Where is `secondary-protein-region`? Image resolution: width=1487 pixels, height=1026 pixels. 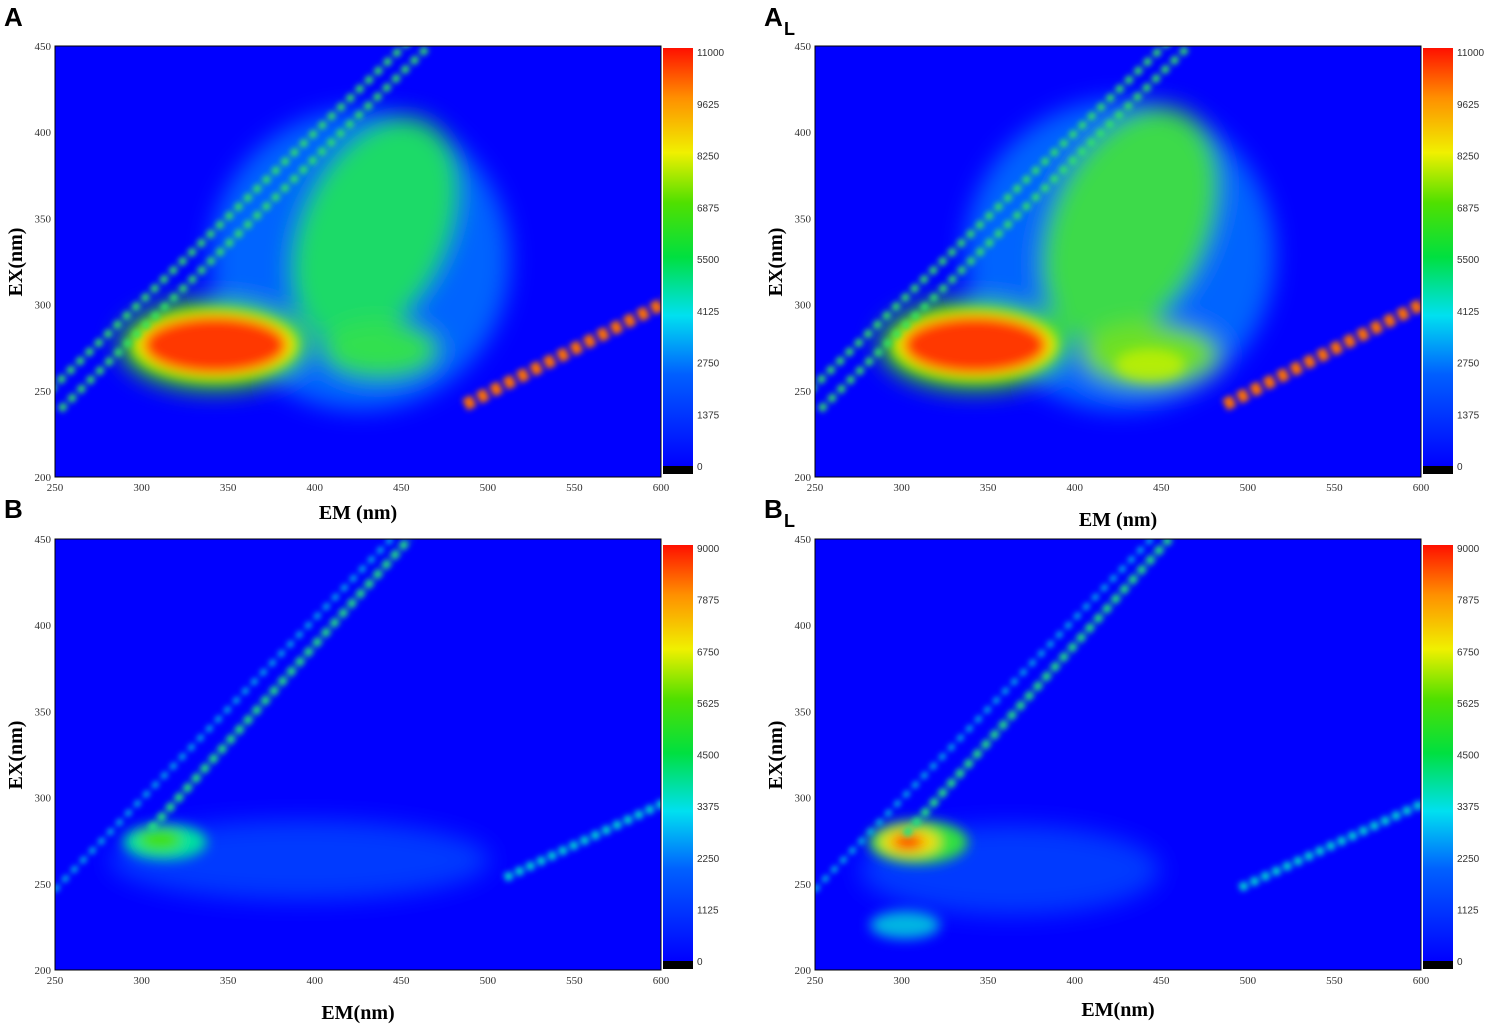
secondary-protein-region is located at coordinates (905, 925).